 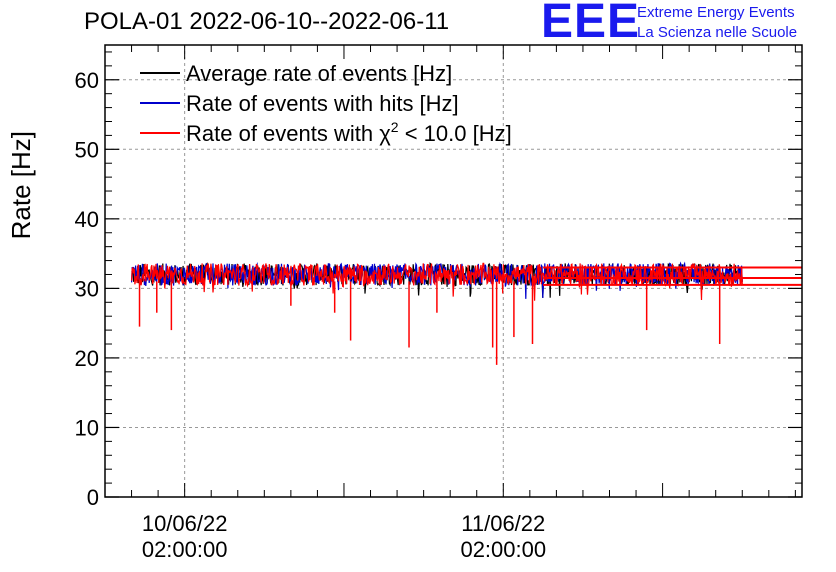 I want to click on y-tick-label: 60, so click(x=87, y=80).